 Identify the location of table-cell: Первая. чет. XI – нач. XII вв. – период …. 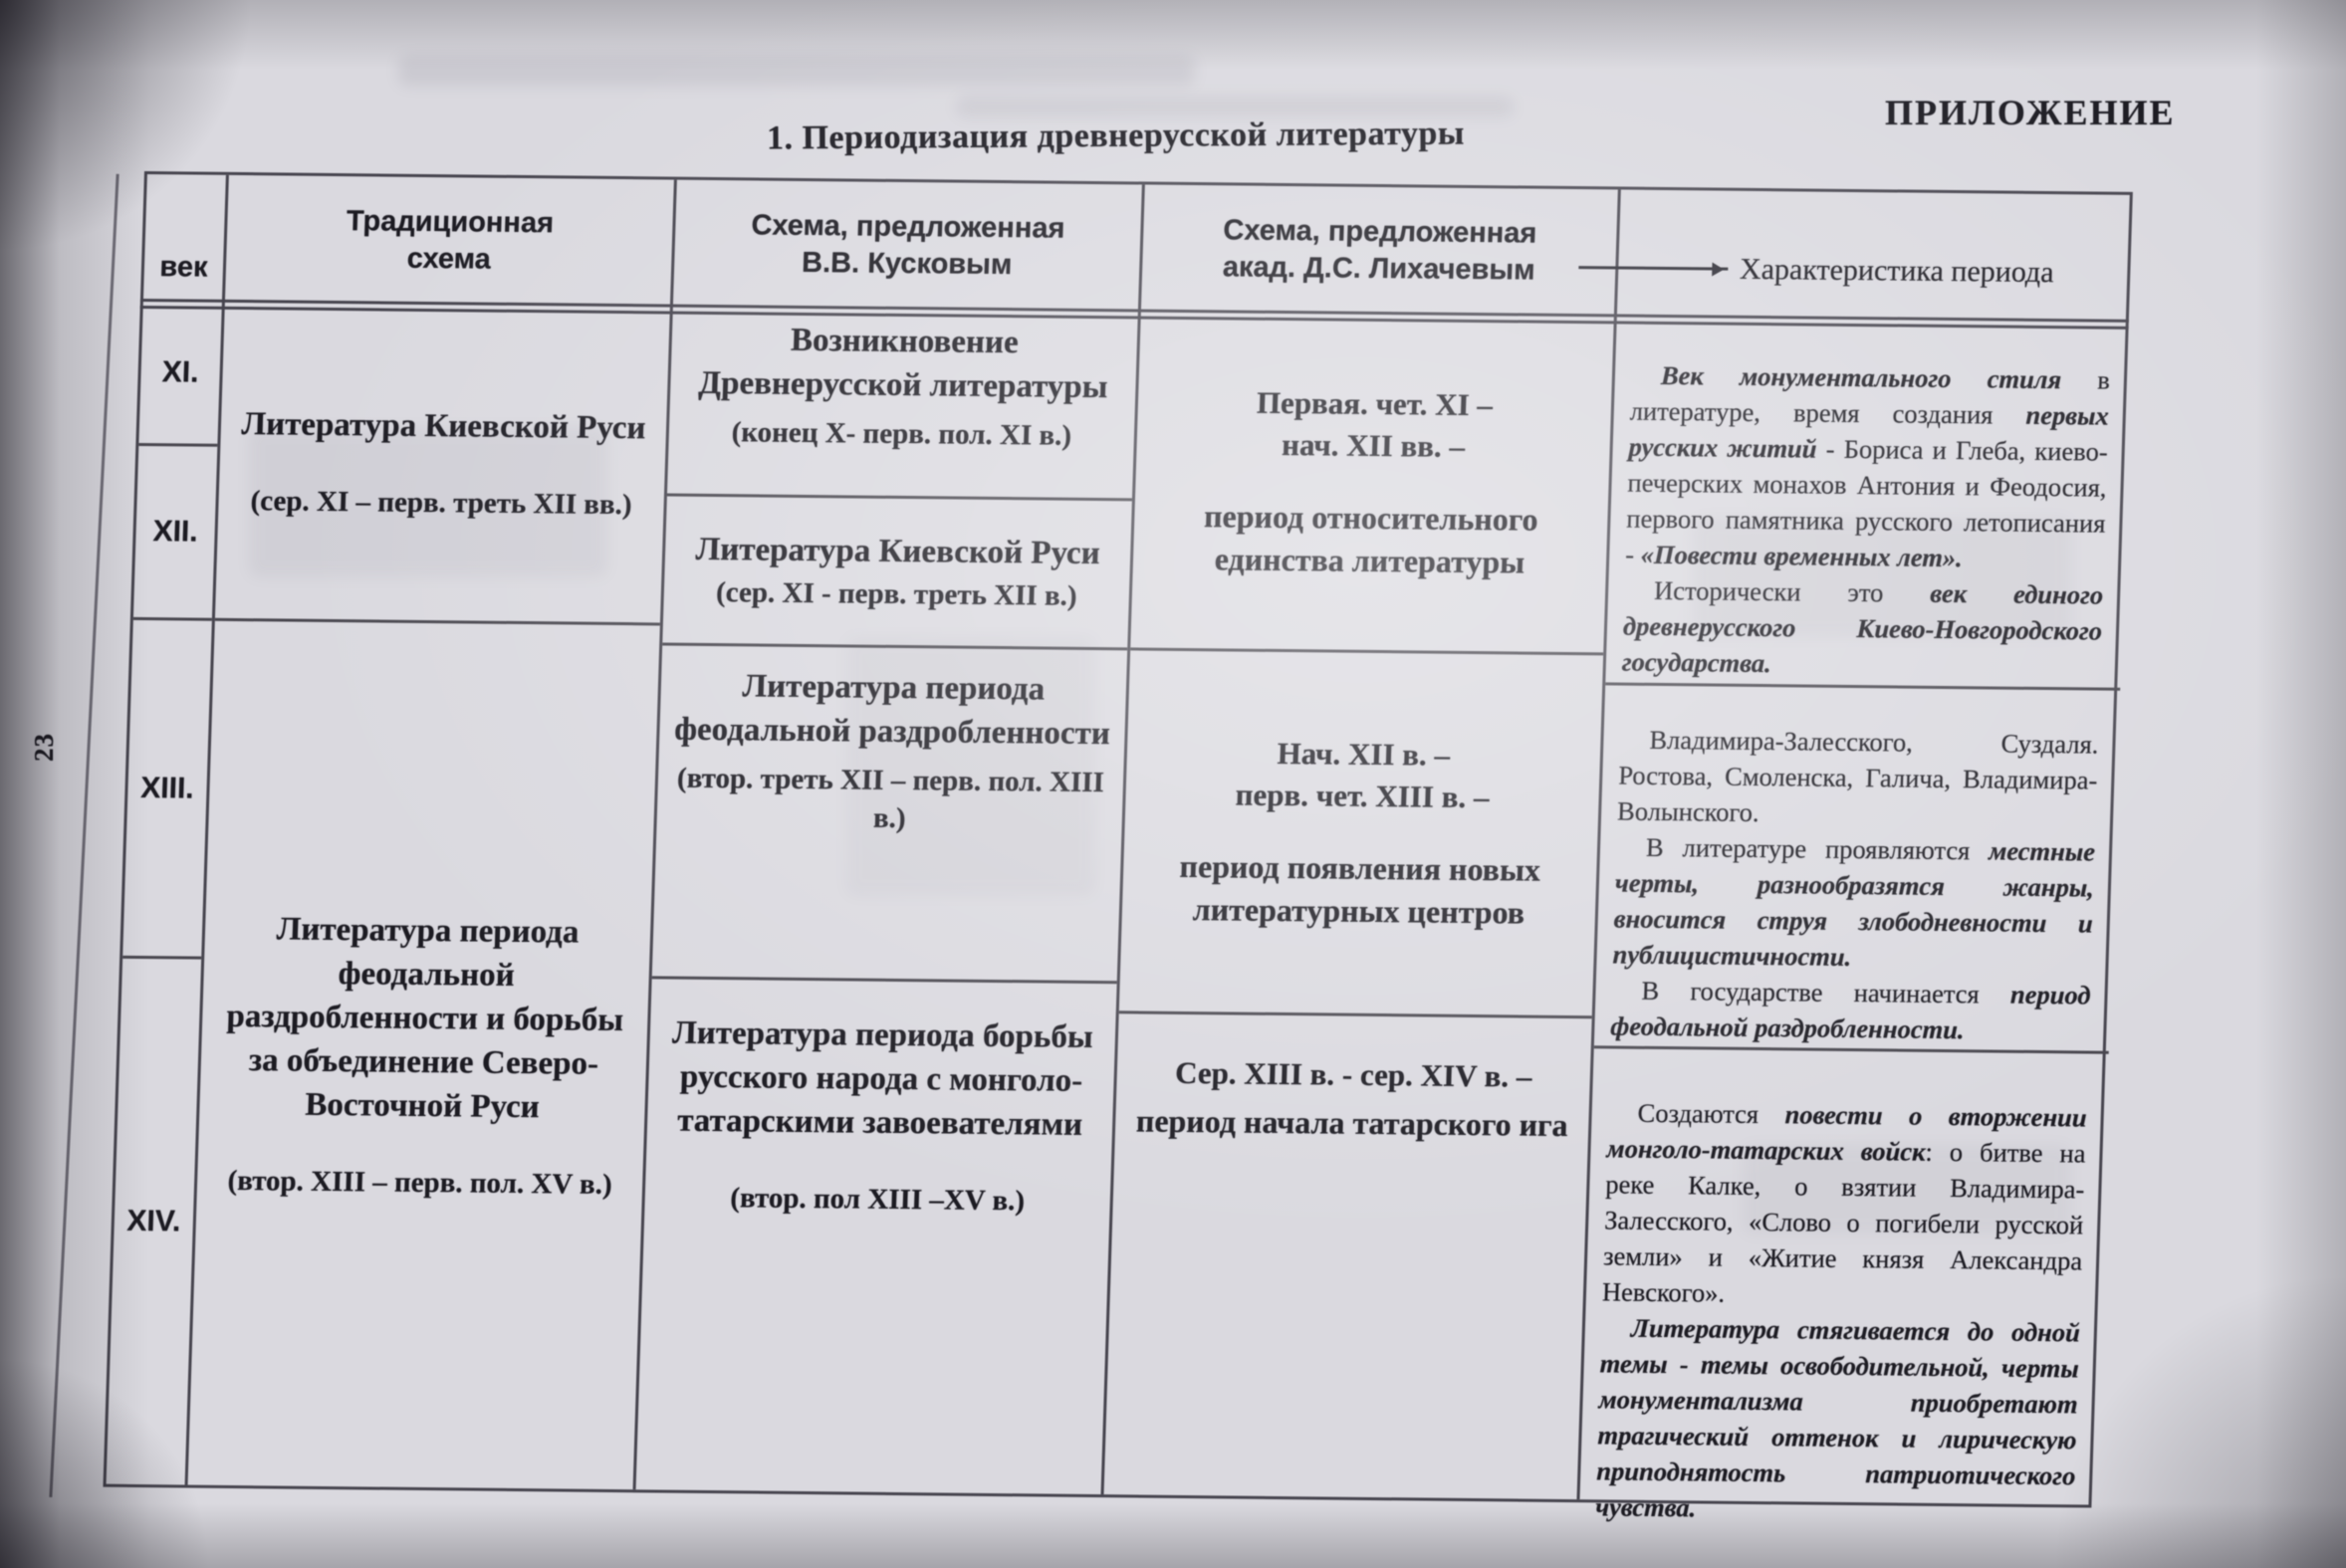
(1372, 484).